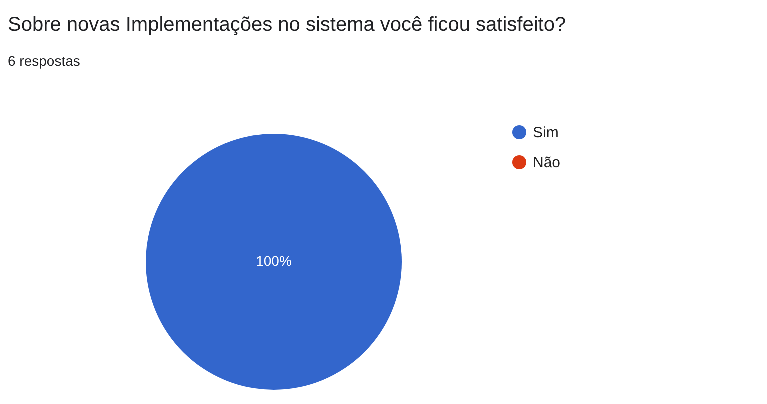  I want to click on chart-title: Sobre novas Implementações no sistema você ficou satisfeito?, so click(287, 25).